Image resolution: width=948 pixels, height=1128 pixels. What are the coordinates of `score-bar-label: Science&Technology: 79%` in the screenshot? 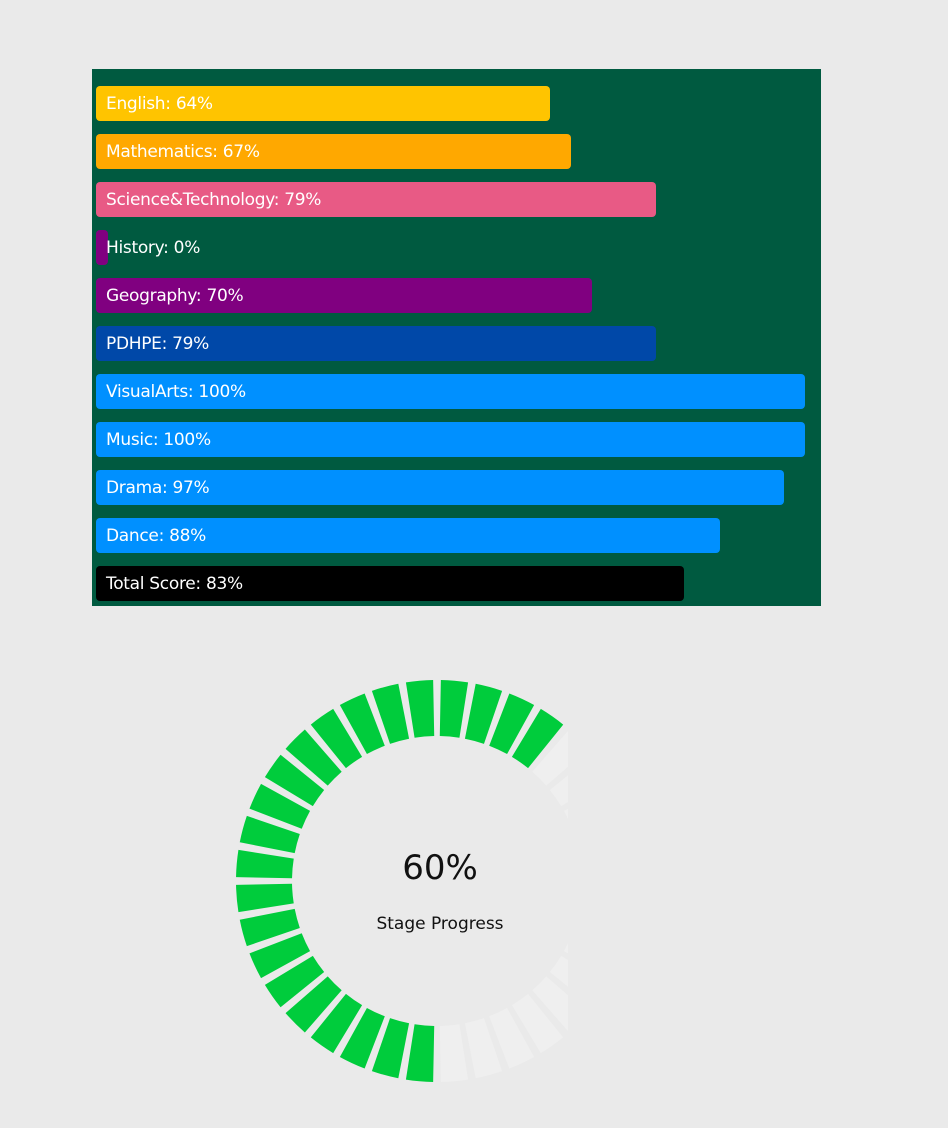 It's located at (214, 200).